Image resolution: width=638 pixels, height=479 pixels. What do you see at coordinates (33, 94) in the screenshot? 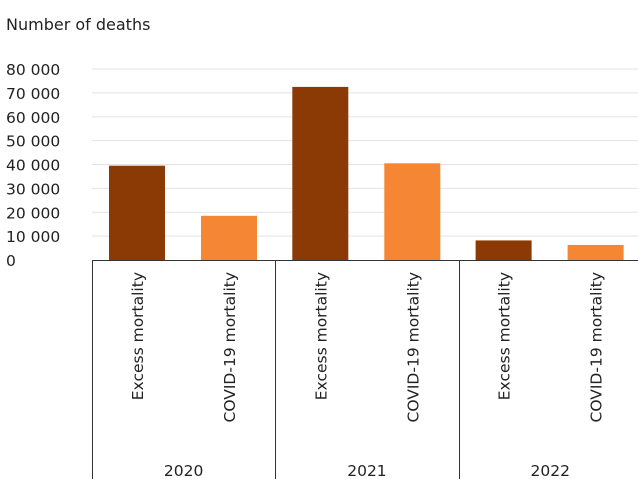
I see `y-tick-label: 70 000` at bounding box center [33, 94].